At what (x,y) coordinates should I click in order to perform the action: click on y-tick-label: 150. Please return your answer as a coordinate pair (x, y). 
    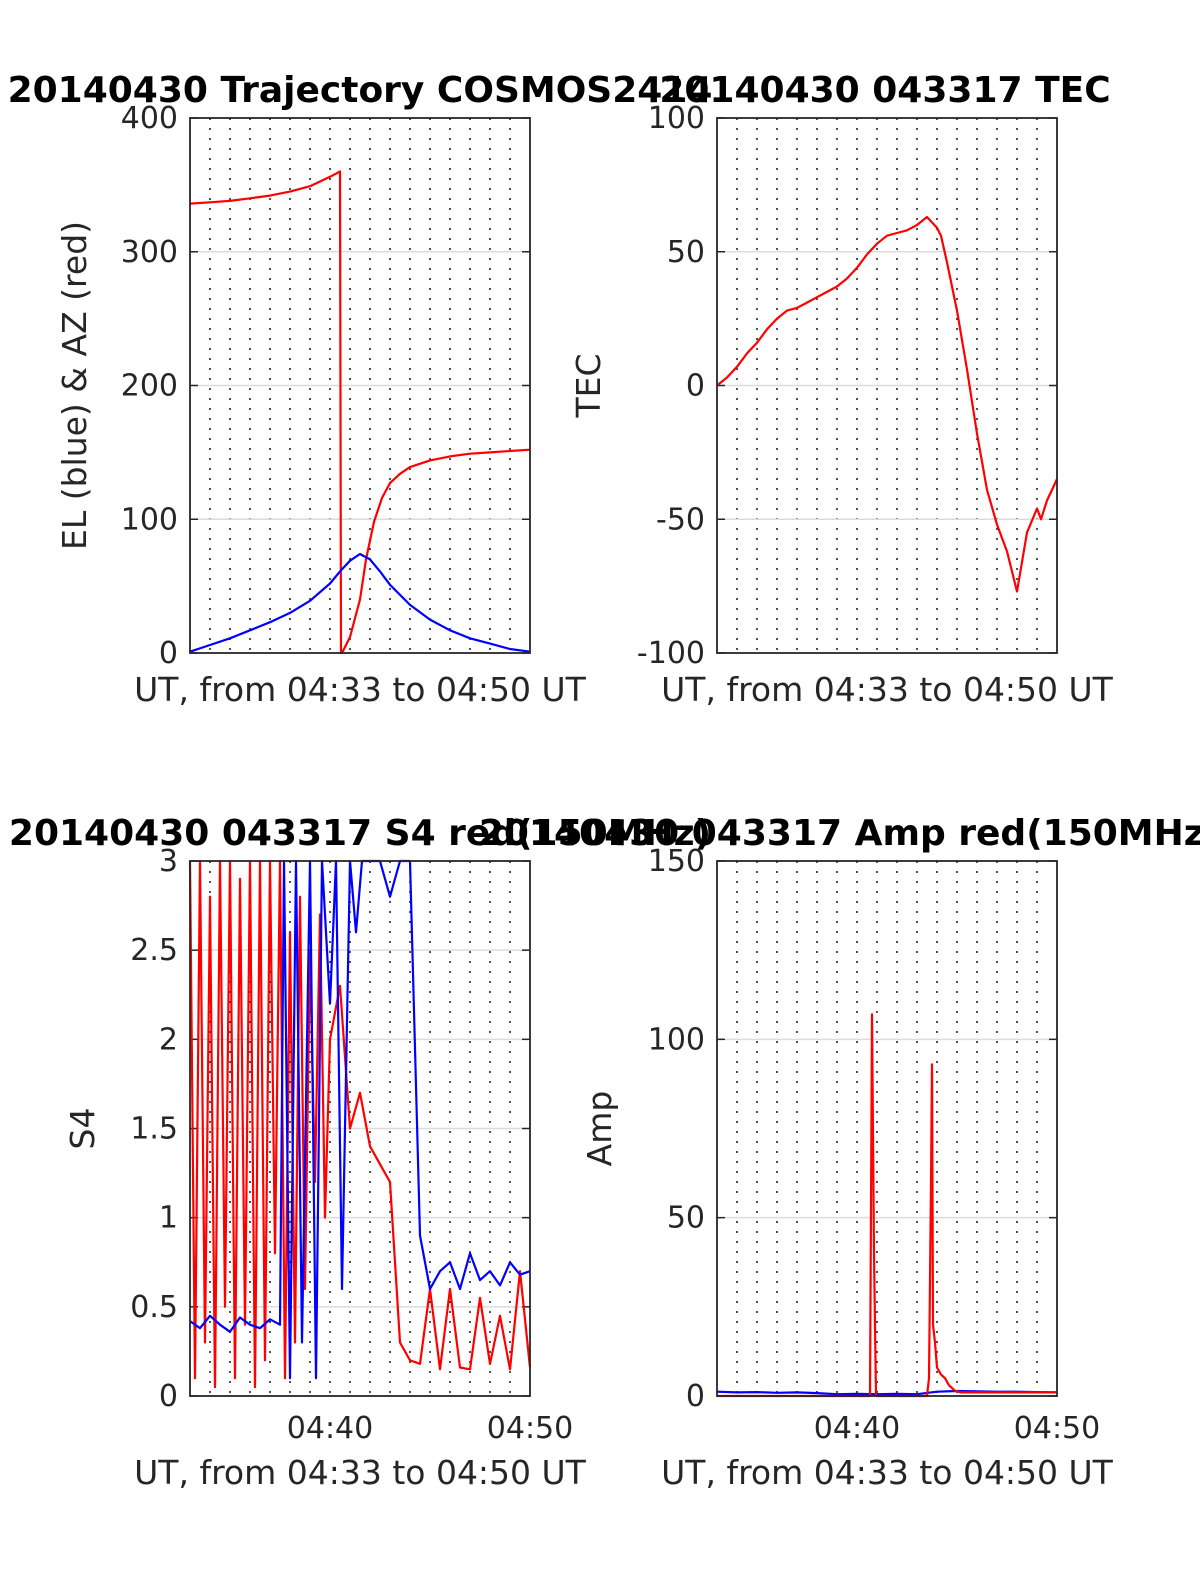
    Looking at the image, I should click on (676, 861).